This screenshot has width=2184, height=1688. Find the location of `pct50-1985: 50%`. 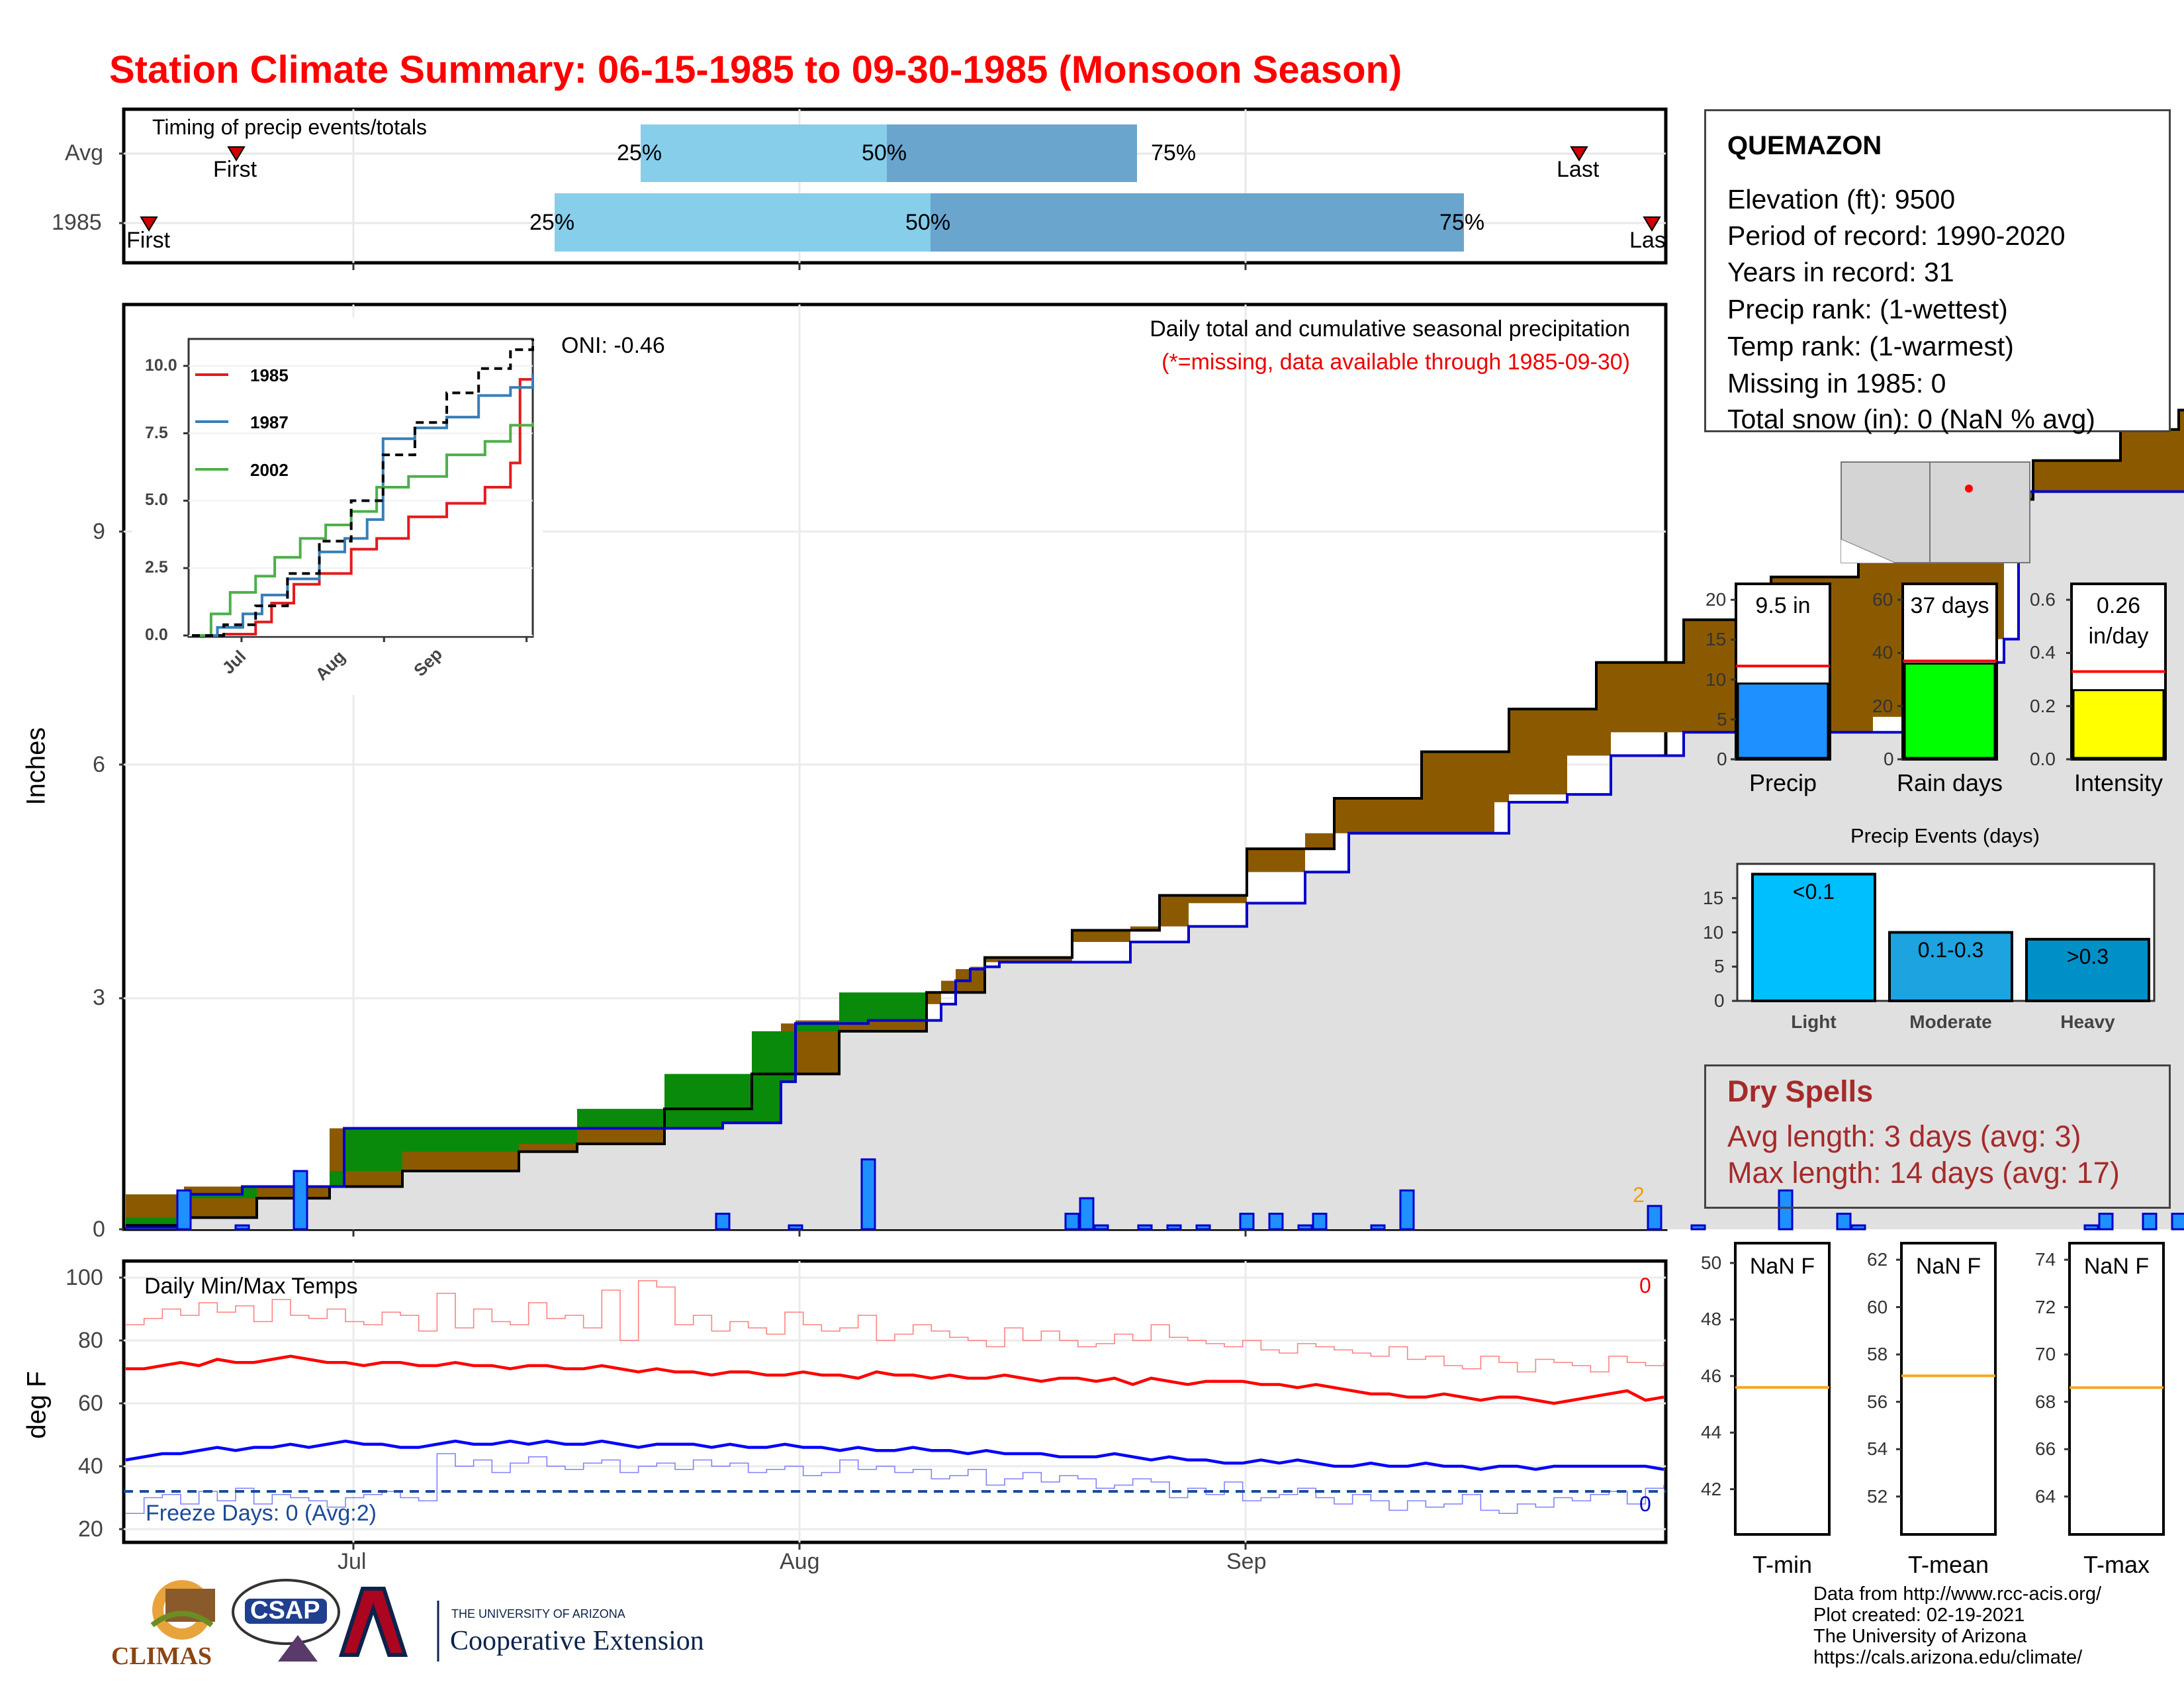

pct50-1985: 50% is located at coordinates (928, 222).